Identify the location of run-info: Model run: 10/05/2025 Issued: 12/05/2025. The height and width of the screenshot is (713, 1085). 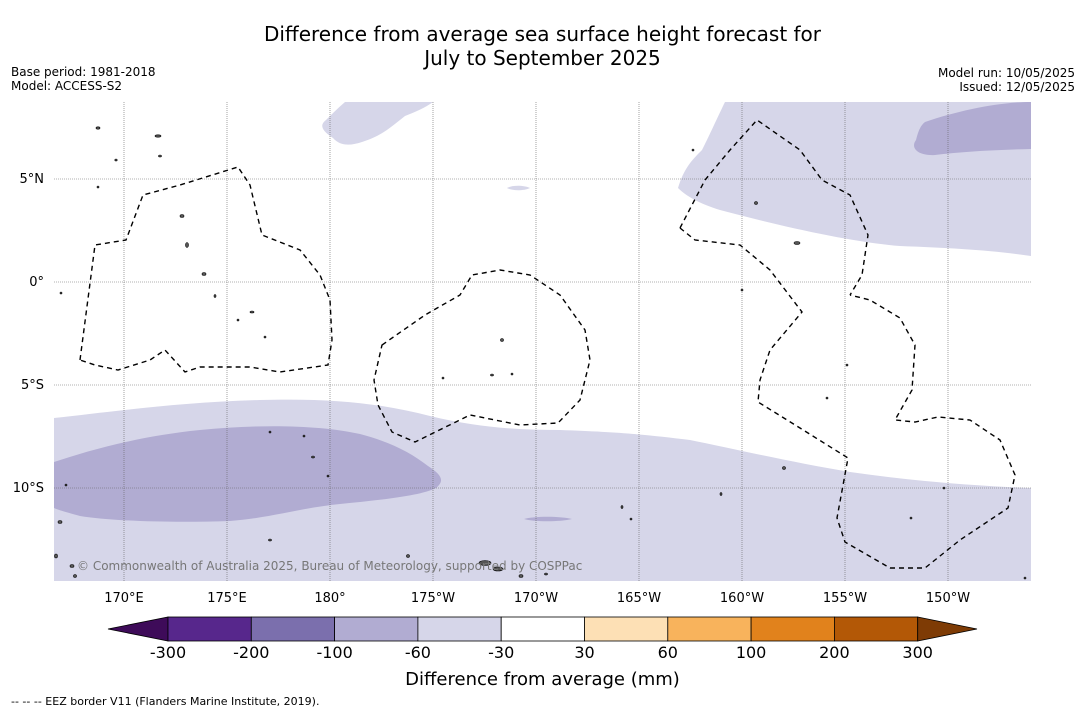
(1006, 80).